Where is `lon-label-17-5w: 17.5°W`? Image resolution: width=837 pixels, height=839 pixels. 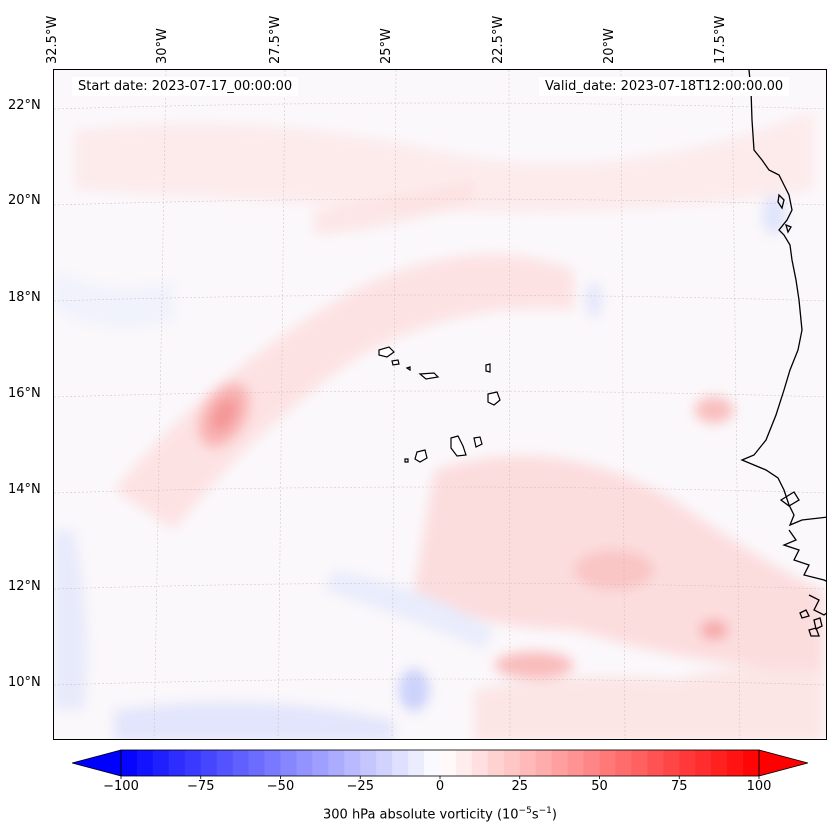
lon-label-17-5w: 17.5°W is located at coordinates (720, 39).